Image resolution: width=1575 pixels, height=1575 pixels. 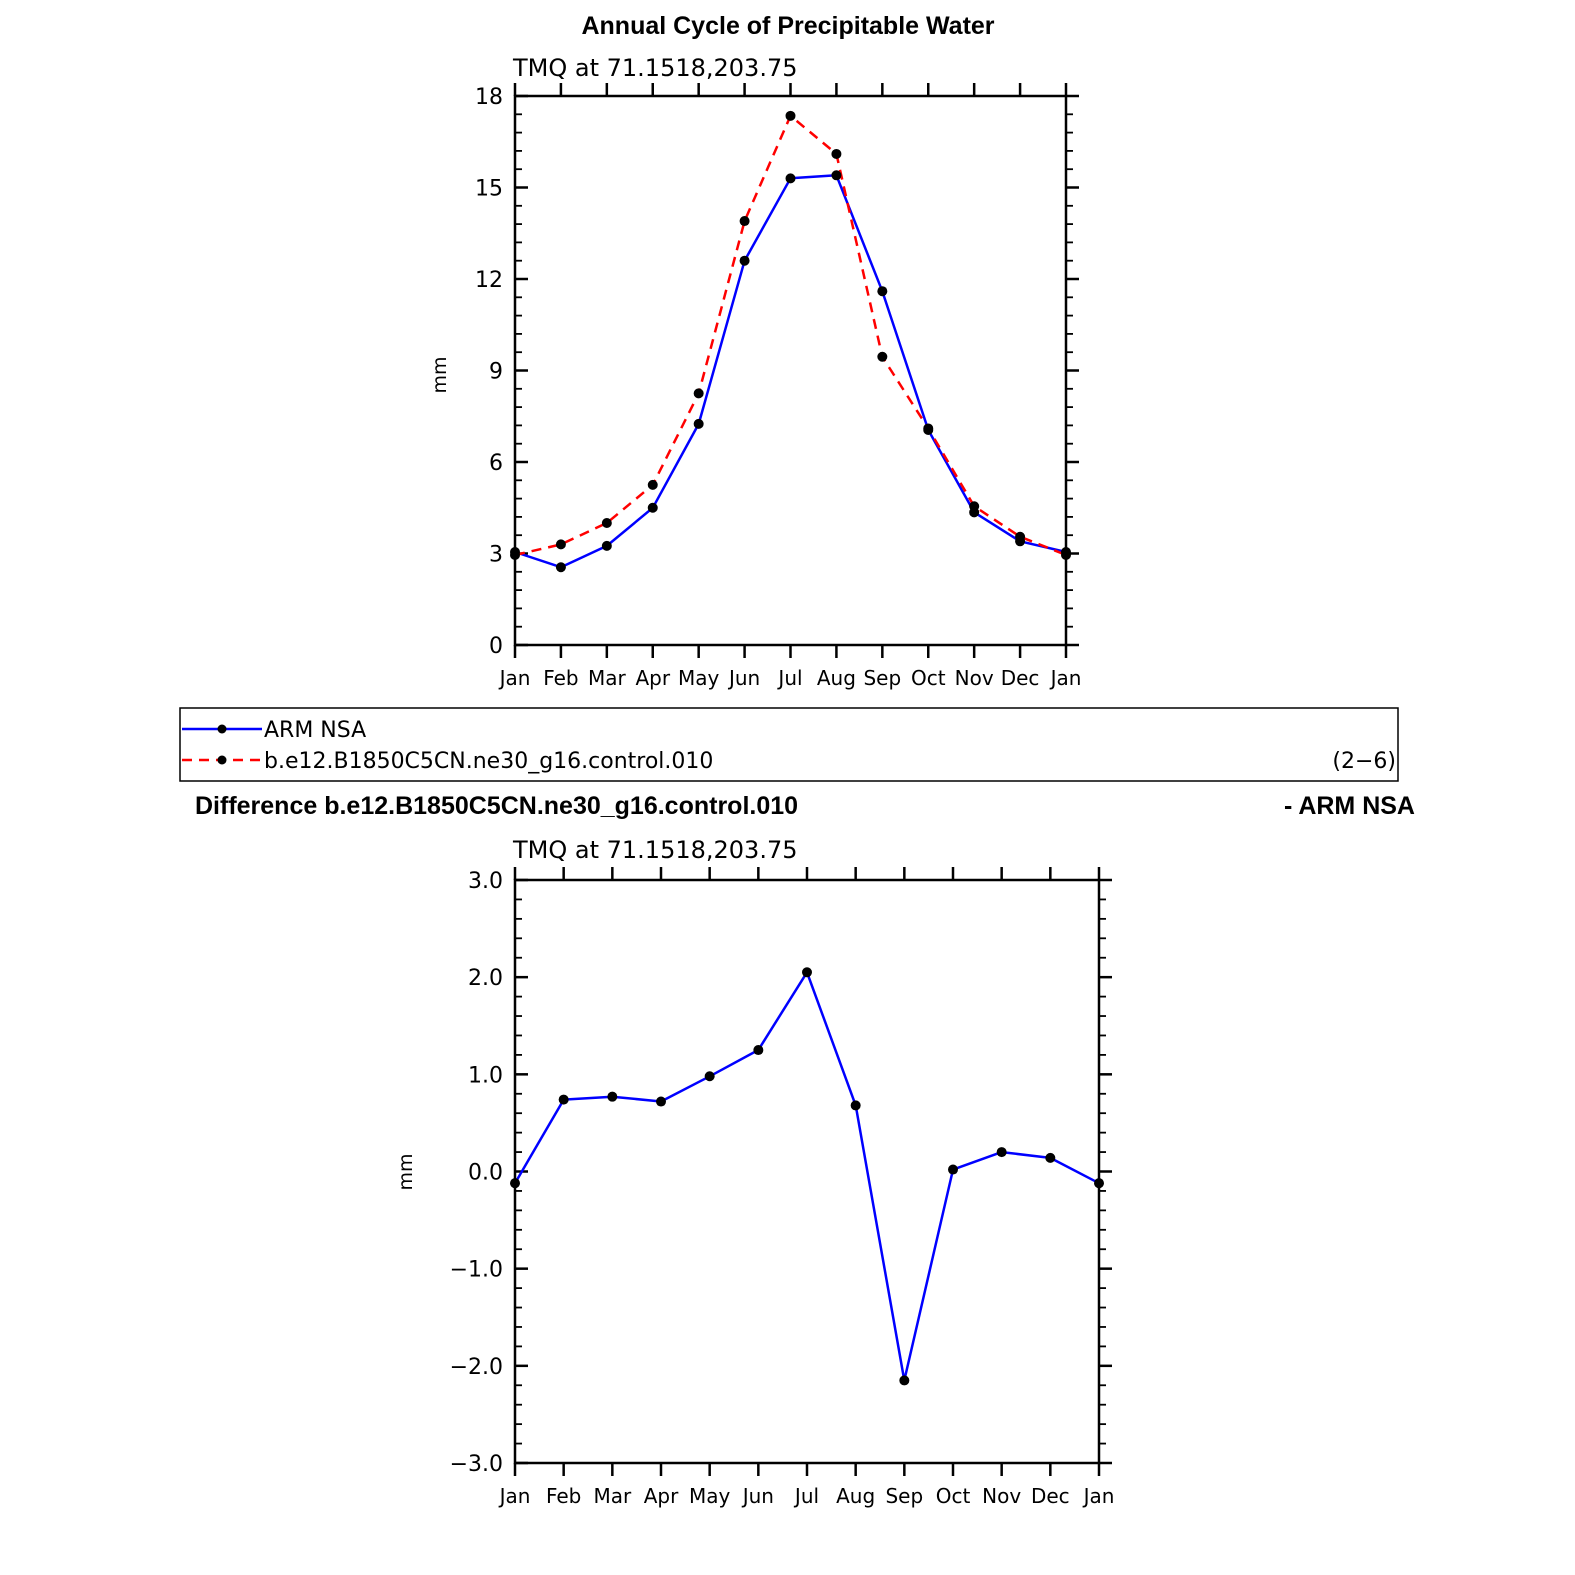 What do you see at coordinates (855, 1496) in the screenshot?
I see `chart2-xtick-label: Aug` at bounding box center [855, 1496].